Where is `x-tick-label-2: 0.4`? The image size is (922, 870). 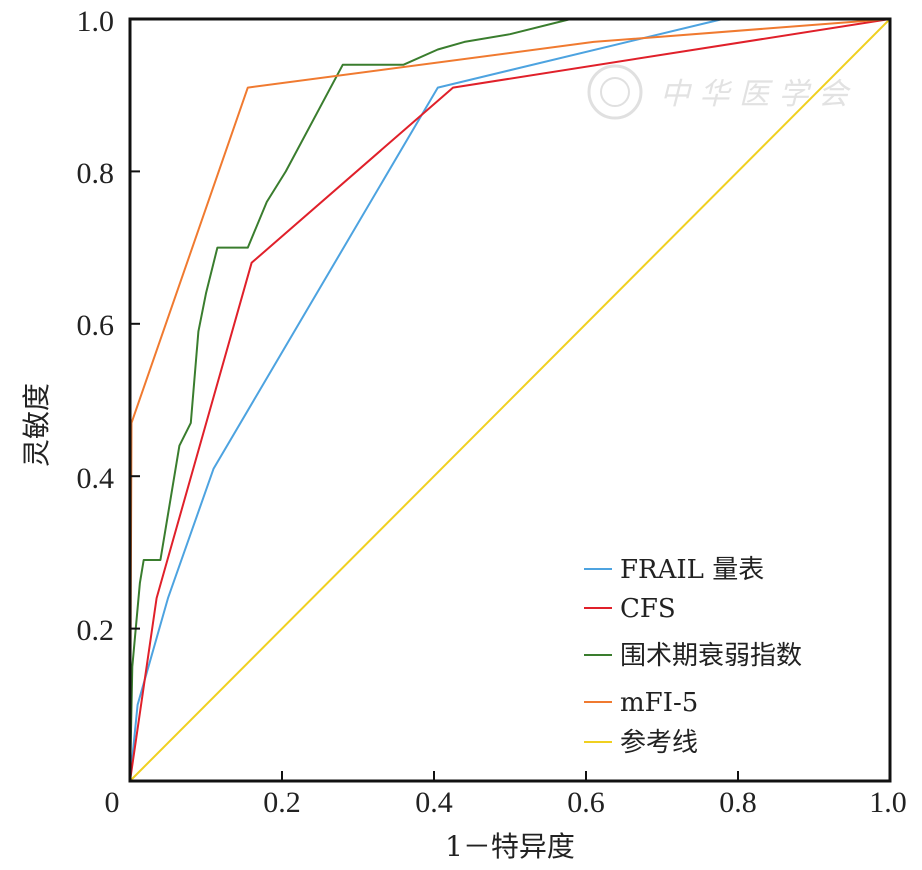 x-tick-label-2: 0.4 is located at coordinates (434, 802).